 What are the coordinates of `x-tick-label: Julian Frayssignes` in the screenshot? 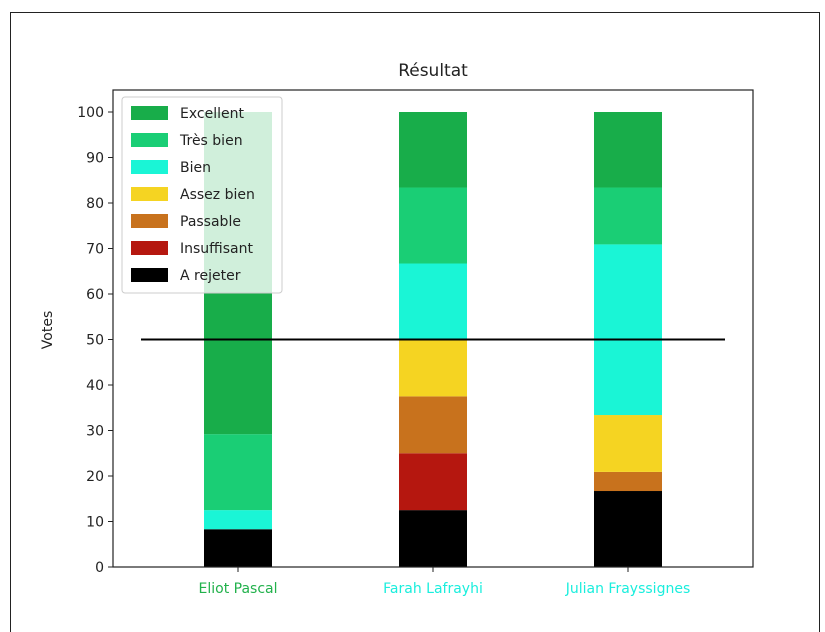 It's located at (627, 589).